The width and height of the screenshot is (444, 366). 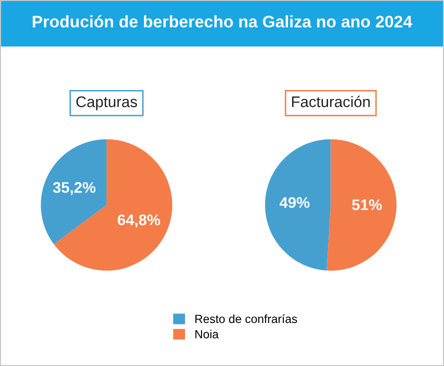 I want to click on data-label: 64,8%, so click(x=139, y=221).